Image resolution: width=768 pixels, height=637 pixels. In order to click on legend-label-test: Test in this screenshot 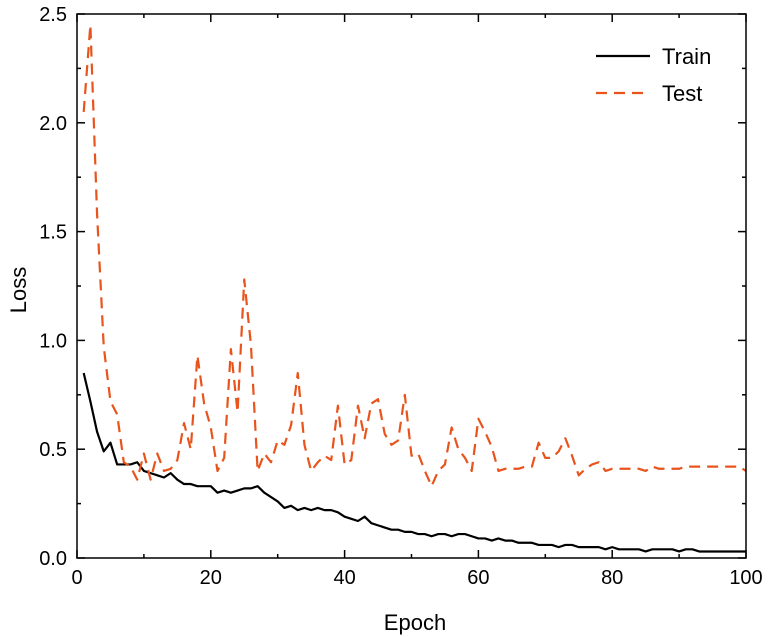, I will do `click(682, 93)`.